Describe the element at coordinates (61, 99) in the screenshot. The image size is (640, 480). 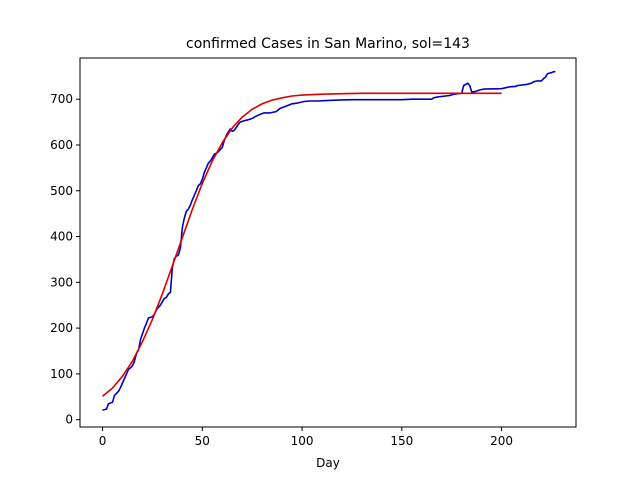
I see `y-tick-label: 700` at that location.